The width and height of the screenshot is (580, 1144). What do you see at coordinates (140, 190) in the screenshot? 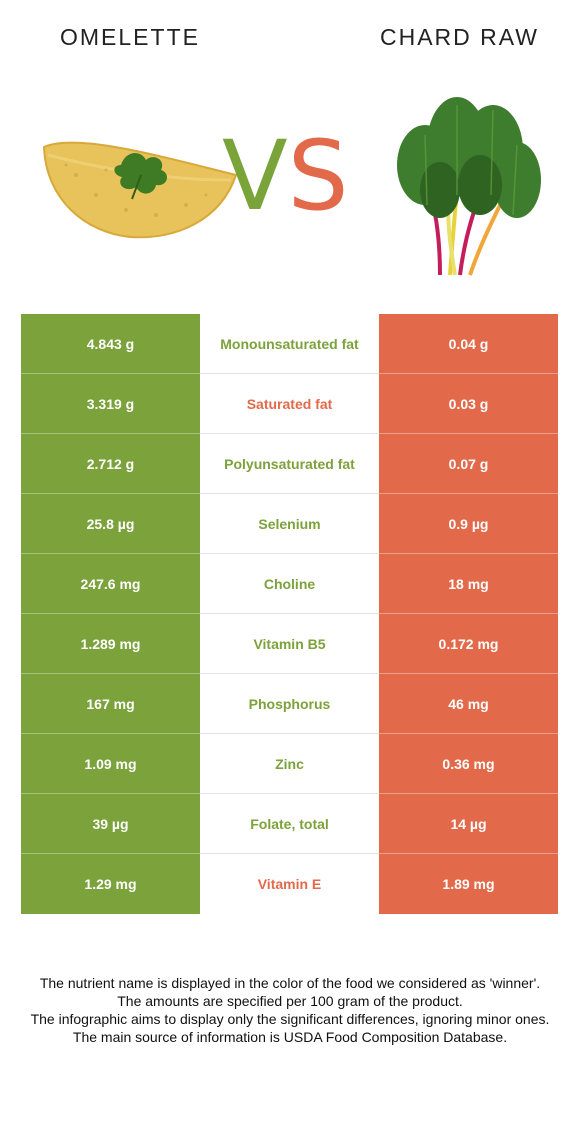
I see `omelette-image` at bounding box center [140, 190].